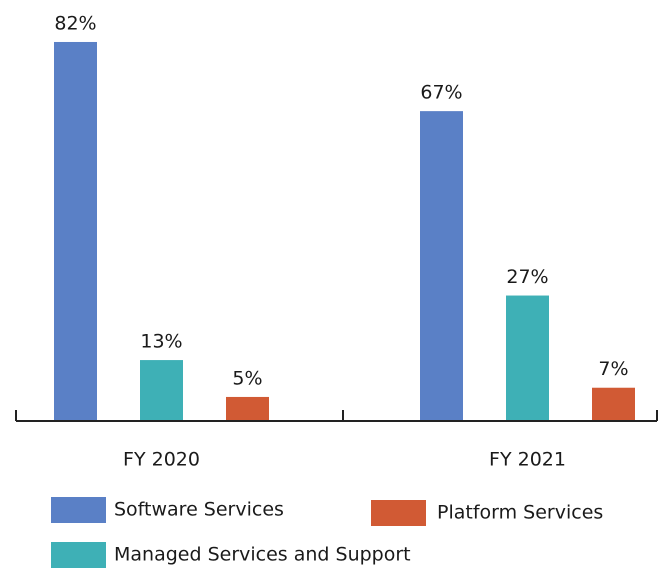 The height and width of the screenshot is (570, 664). What do you see at coordinates (520, 513) in the screenshot?
I see `legend-label: Platform Services` at bounding box center [520, 513].